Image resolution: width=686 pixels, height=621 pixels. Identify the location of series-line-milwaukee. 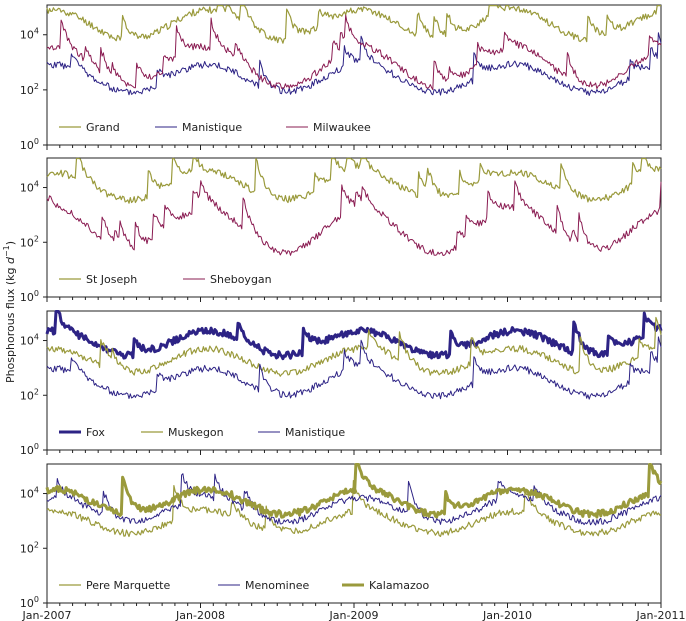
(354, 52).